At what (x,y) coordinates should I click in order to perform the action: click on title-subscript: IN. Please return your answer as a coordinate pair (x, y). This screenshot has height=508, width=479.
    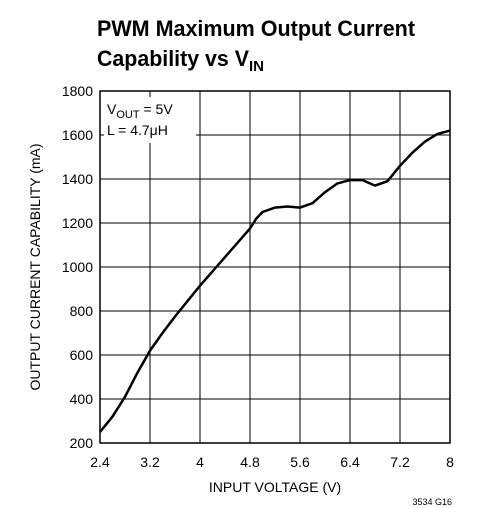
    Looking at the image, I should click on (256, 66).